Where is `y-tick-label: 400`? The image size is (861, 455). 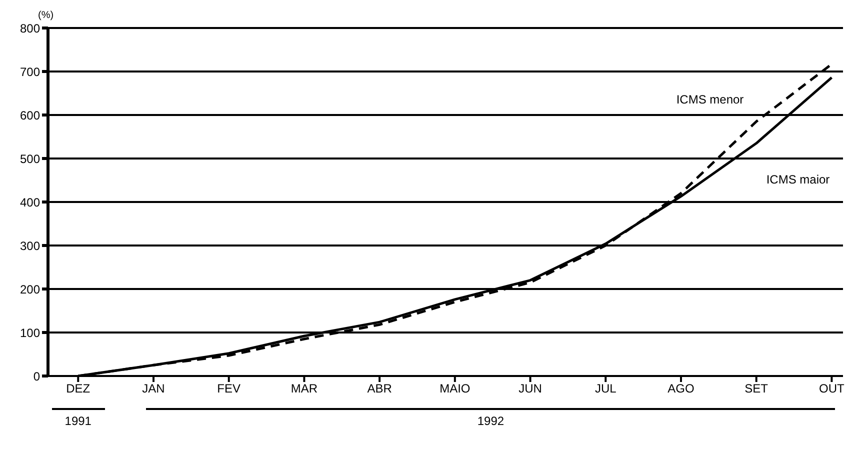 y-tick-label: 400 is located at coordinates (30, 202).